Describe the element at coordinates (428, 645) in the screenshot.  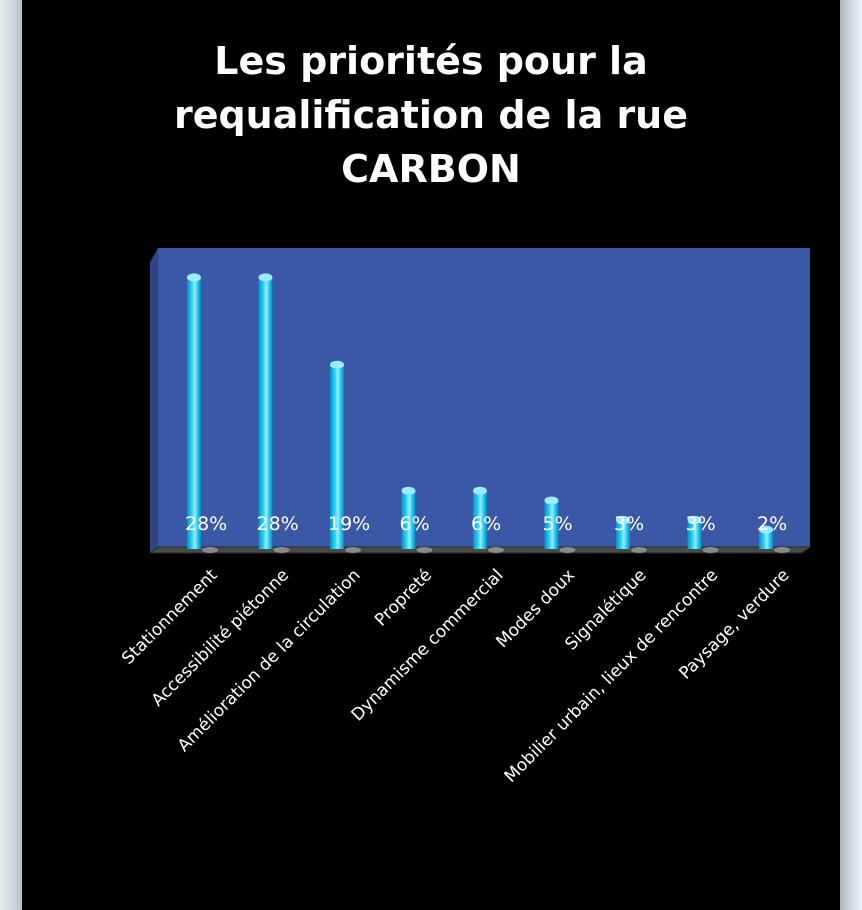
I see `x-axis-label: Dynamisme commercial` at that location.